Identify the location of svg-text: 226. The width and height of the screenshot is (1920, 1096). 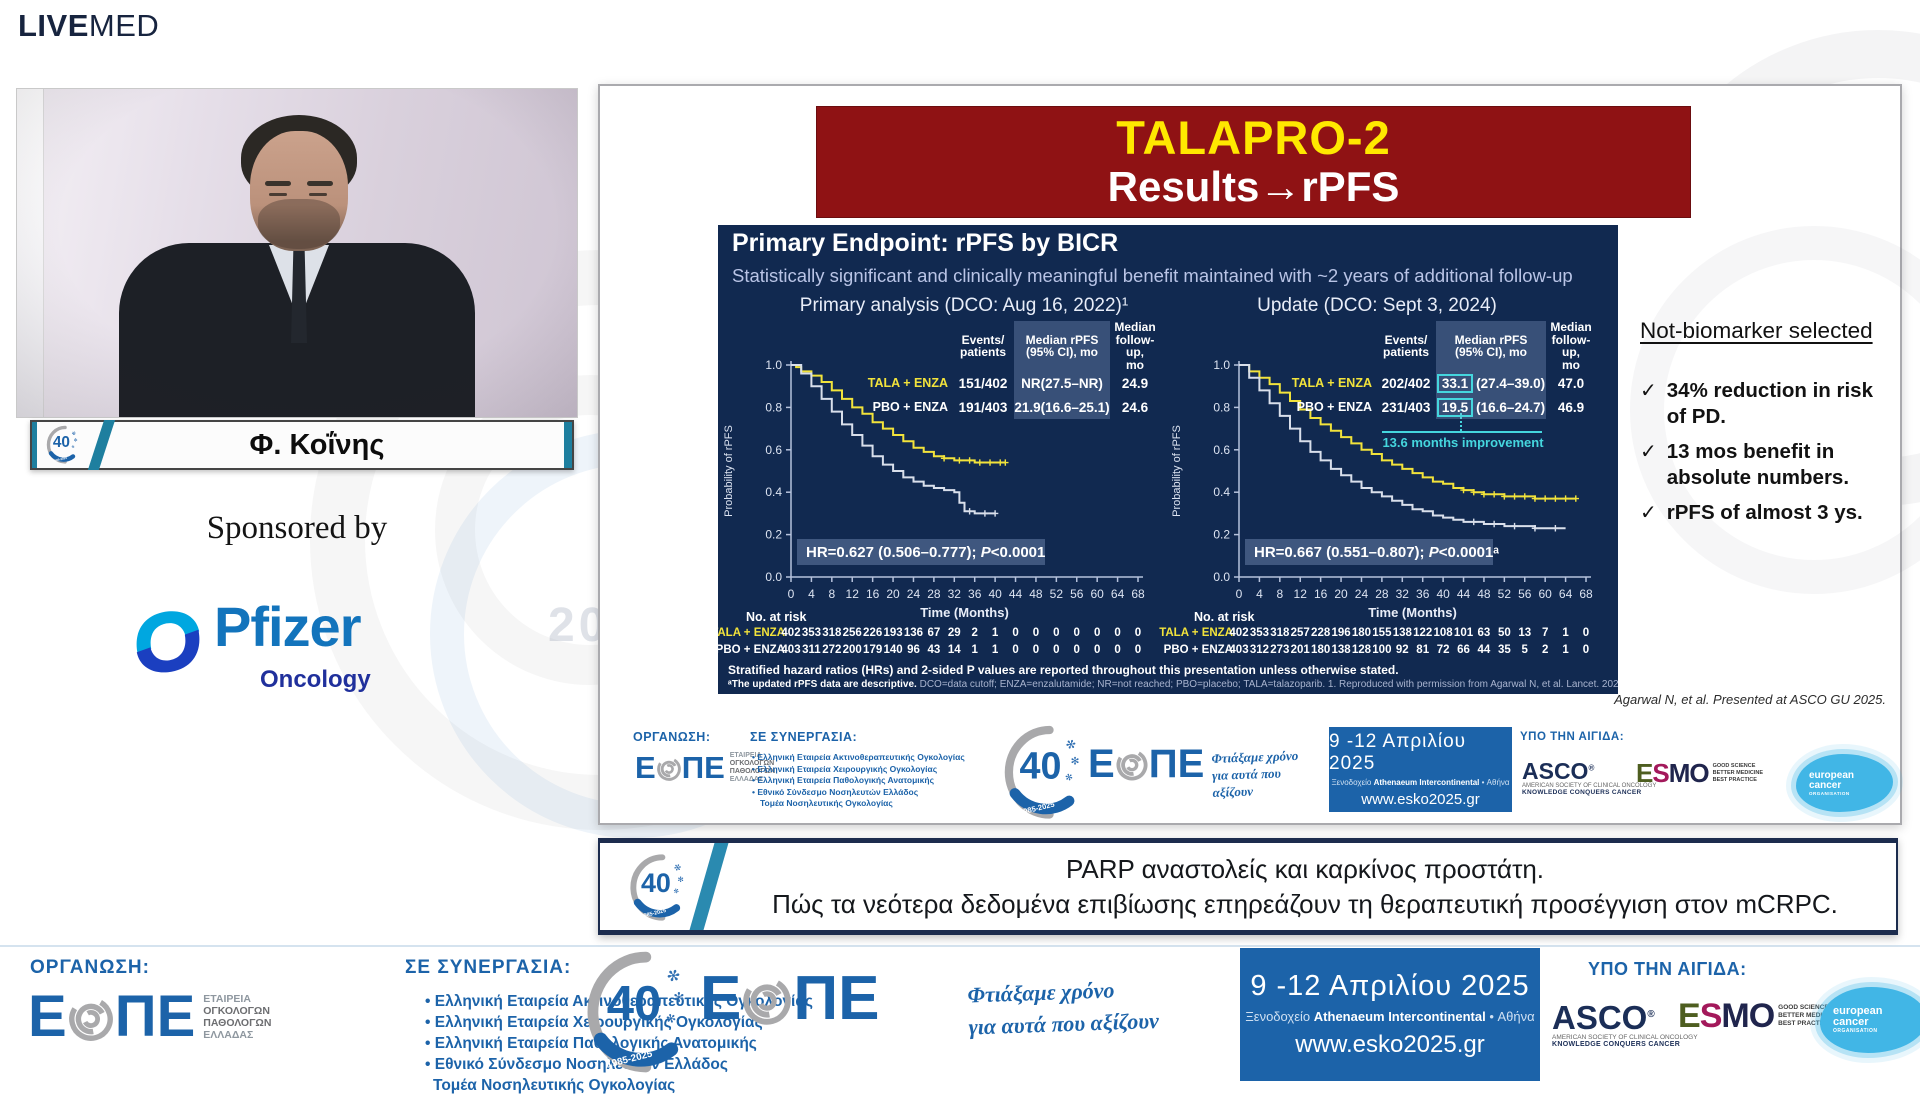
(872, 633).